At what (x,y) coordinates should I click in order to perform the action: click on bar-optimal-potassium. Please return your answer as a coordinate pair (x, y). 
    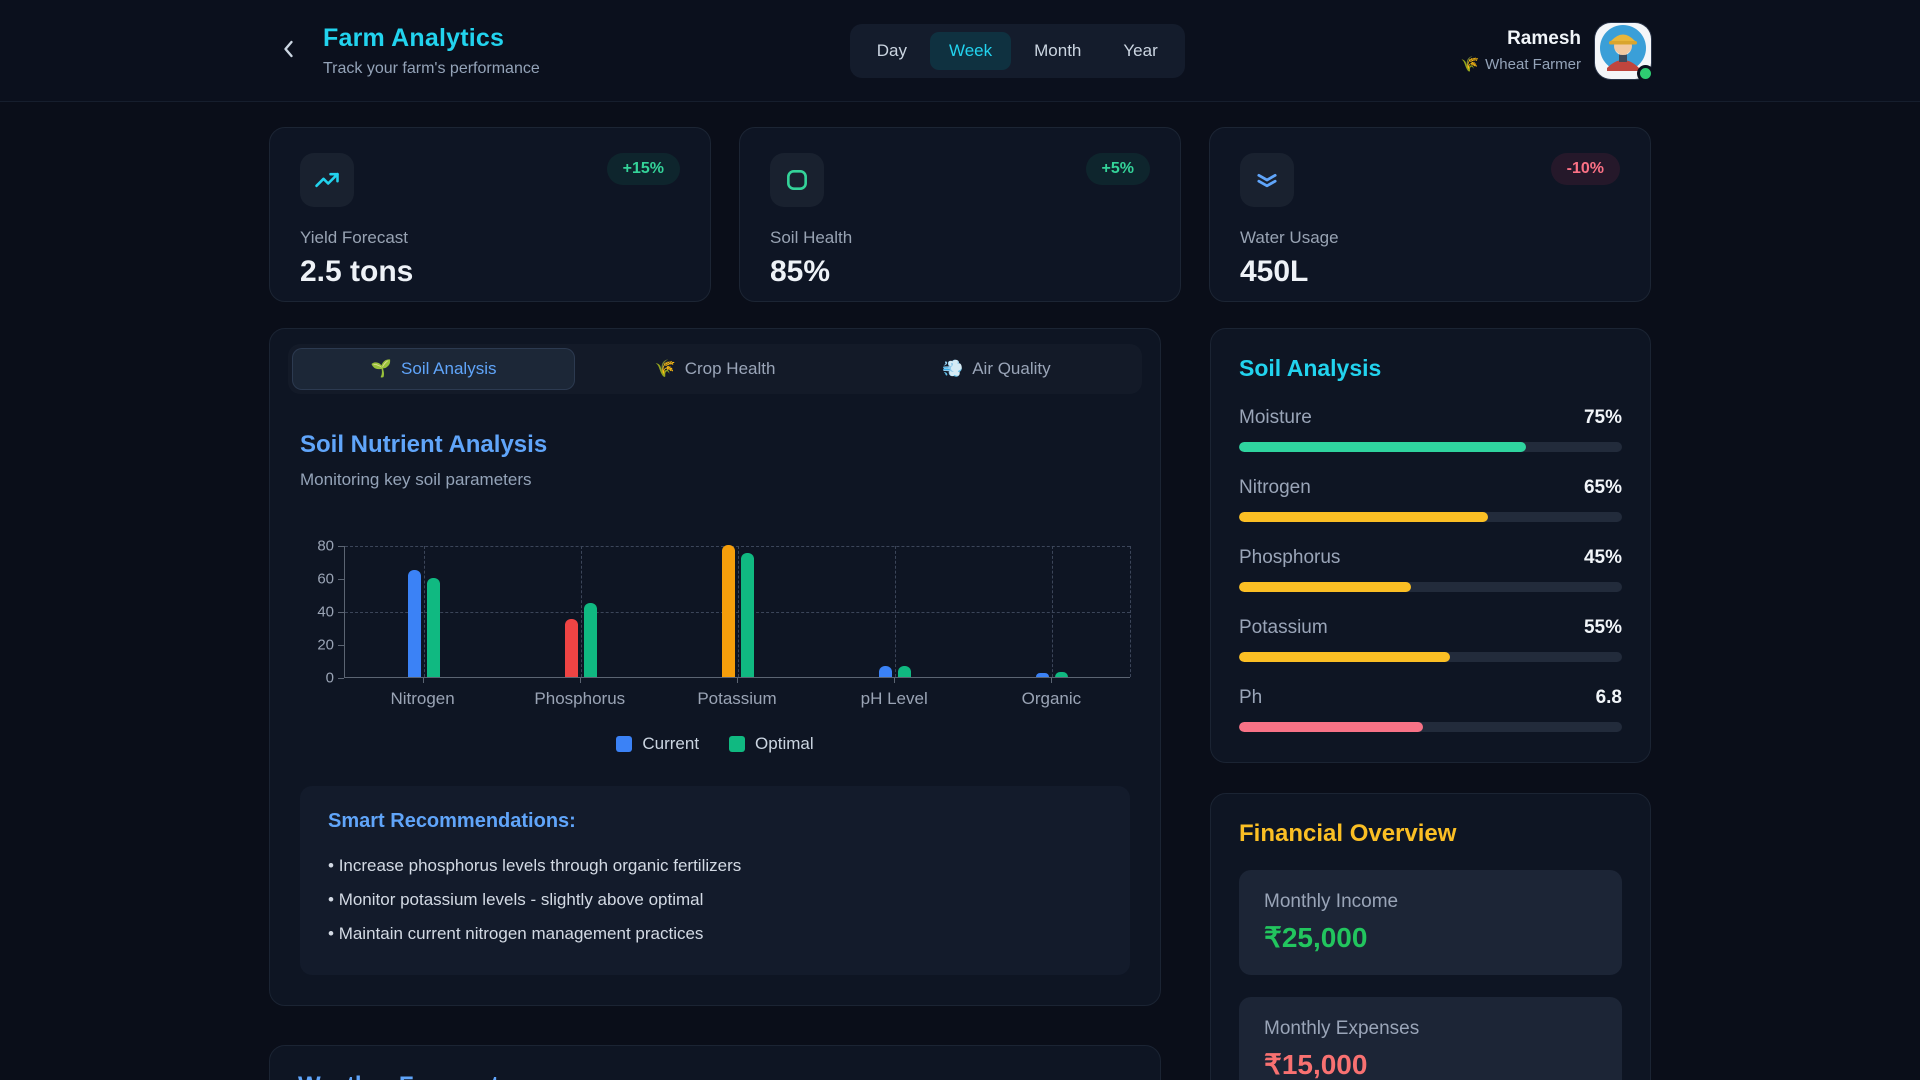
    Looking at the image, I should click on (747, 615).